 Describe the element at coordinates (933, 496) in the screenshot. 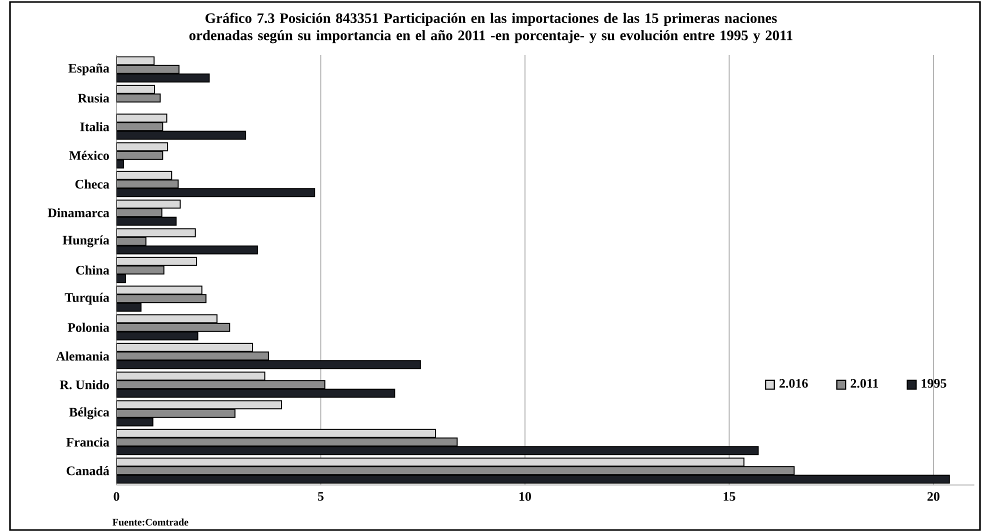

I see `x-tick-label: 20` at that location.